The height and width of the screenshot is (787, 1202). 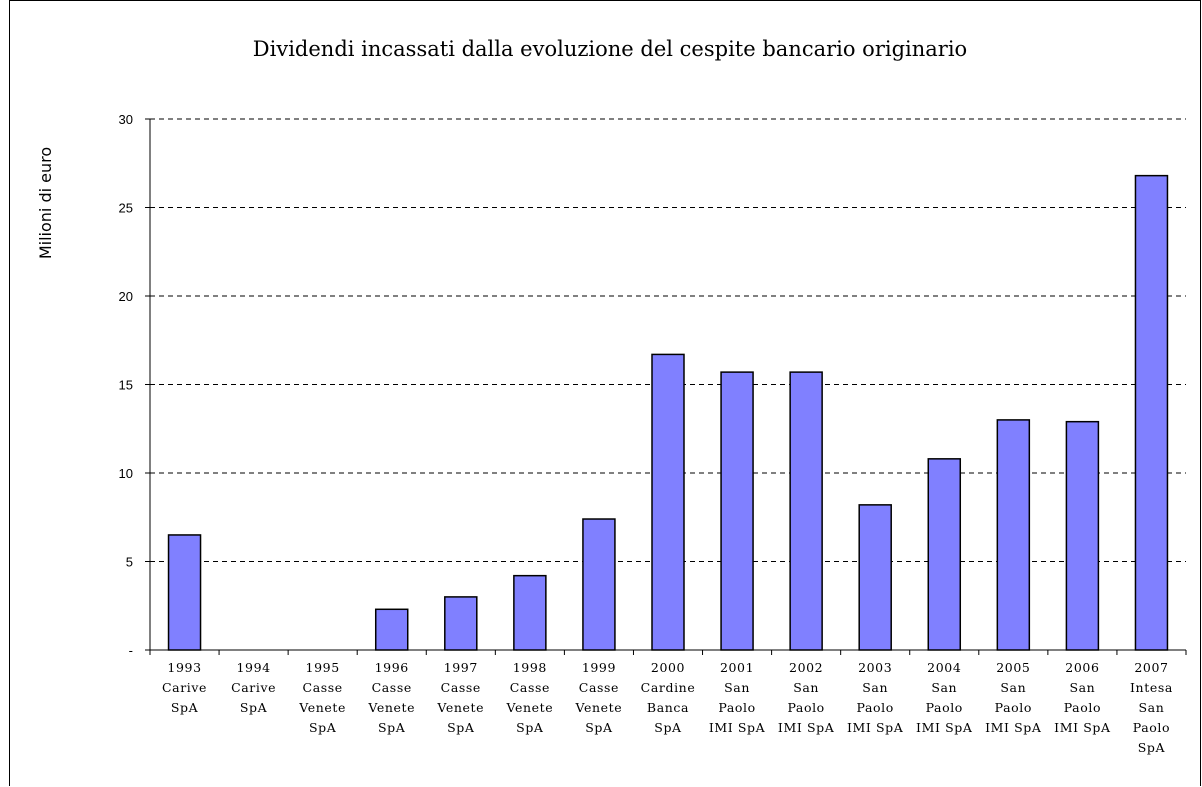 I want to click on y-tick-label: 30, so click(x=126, y=119).